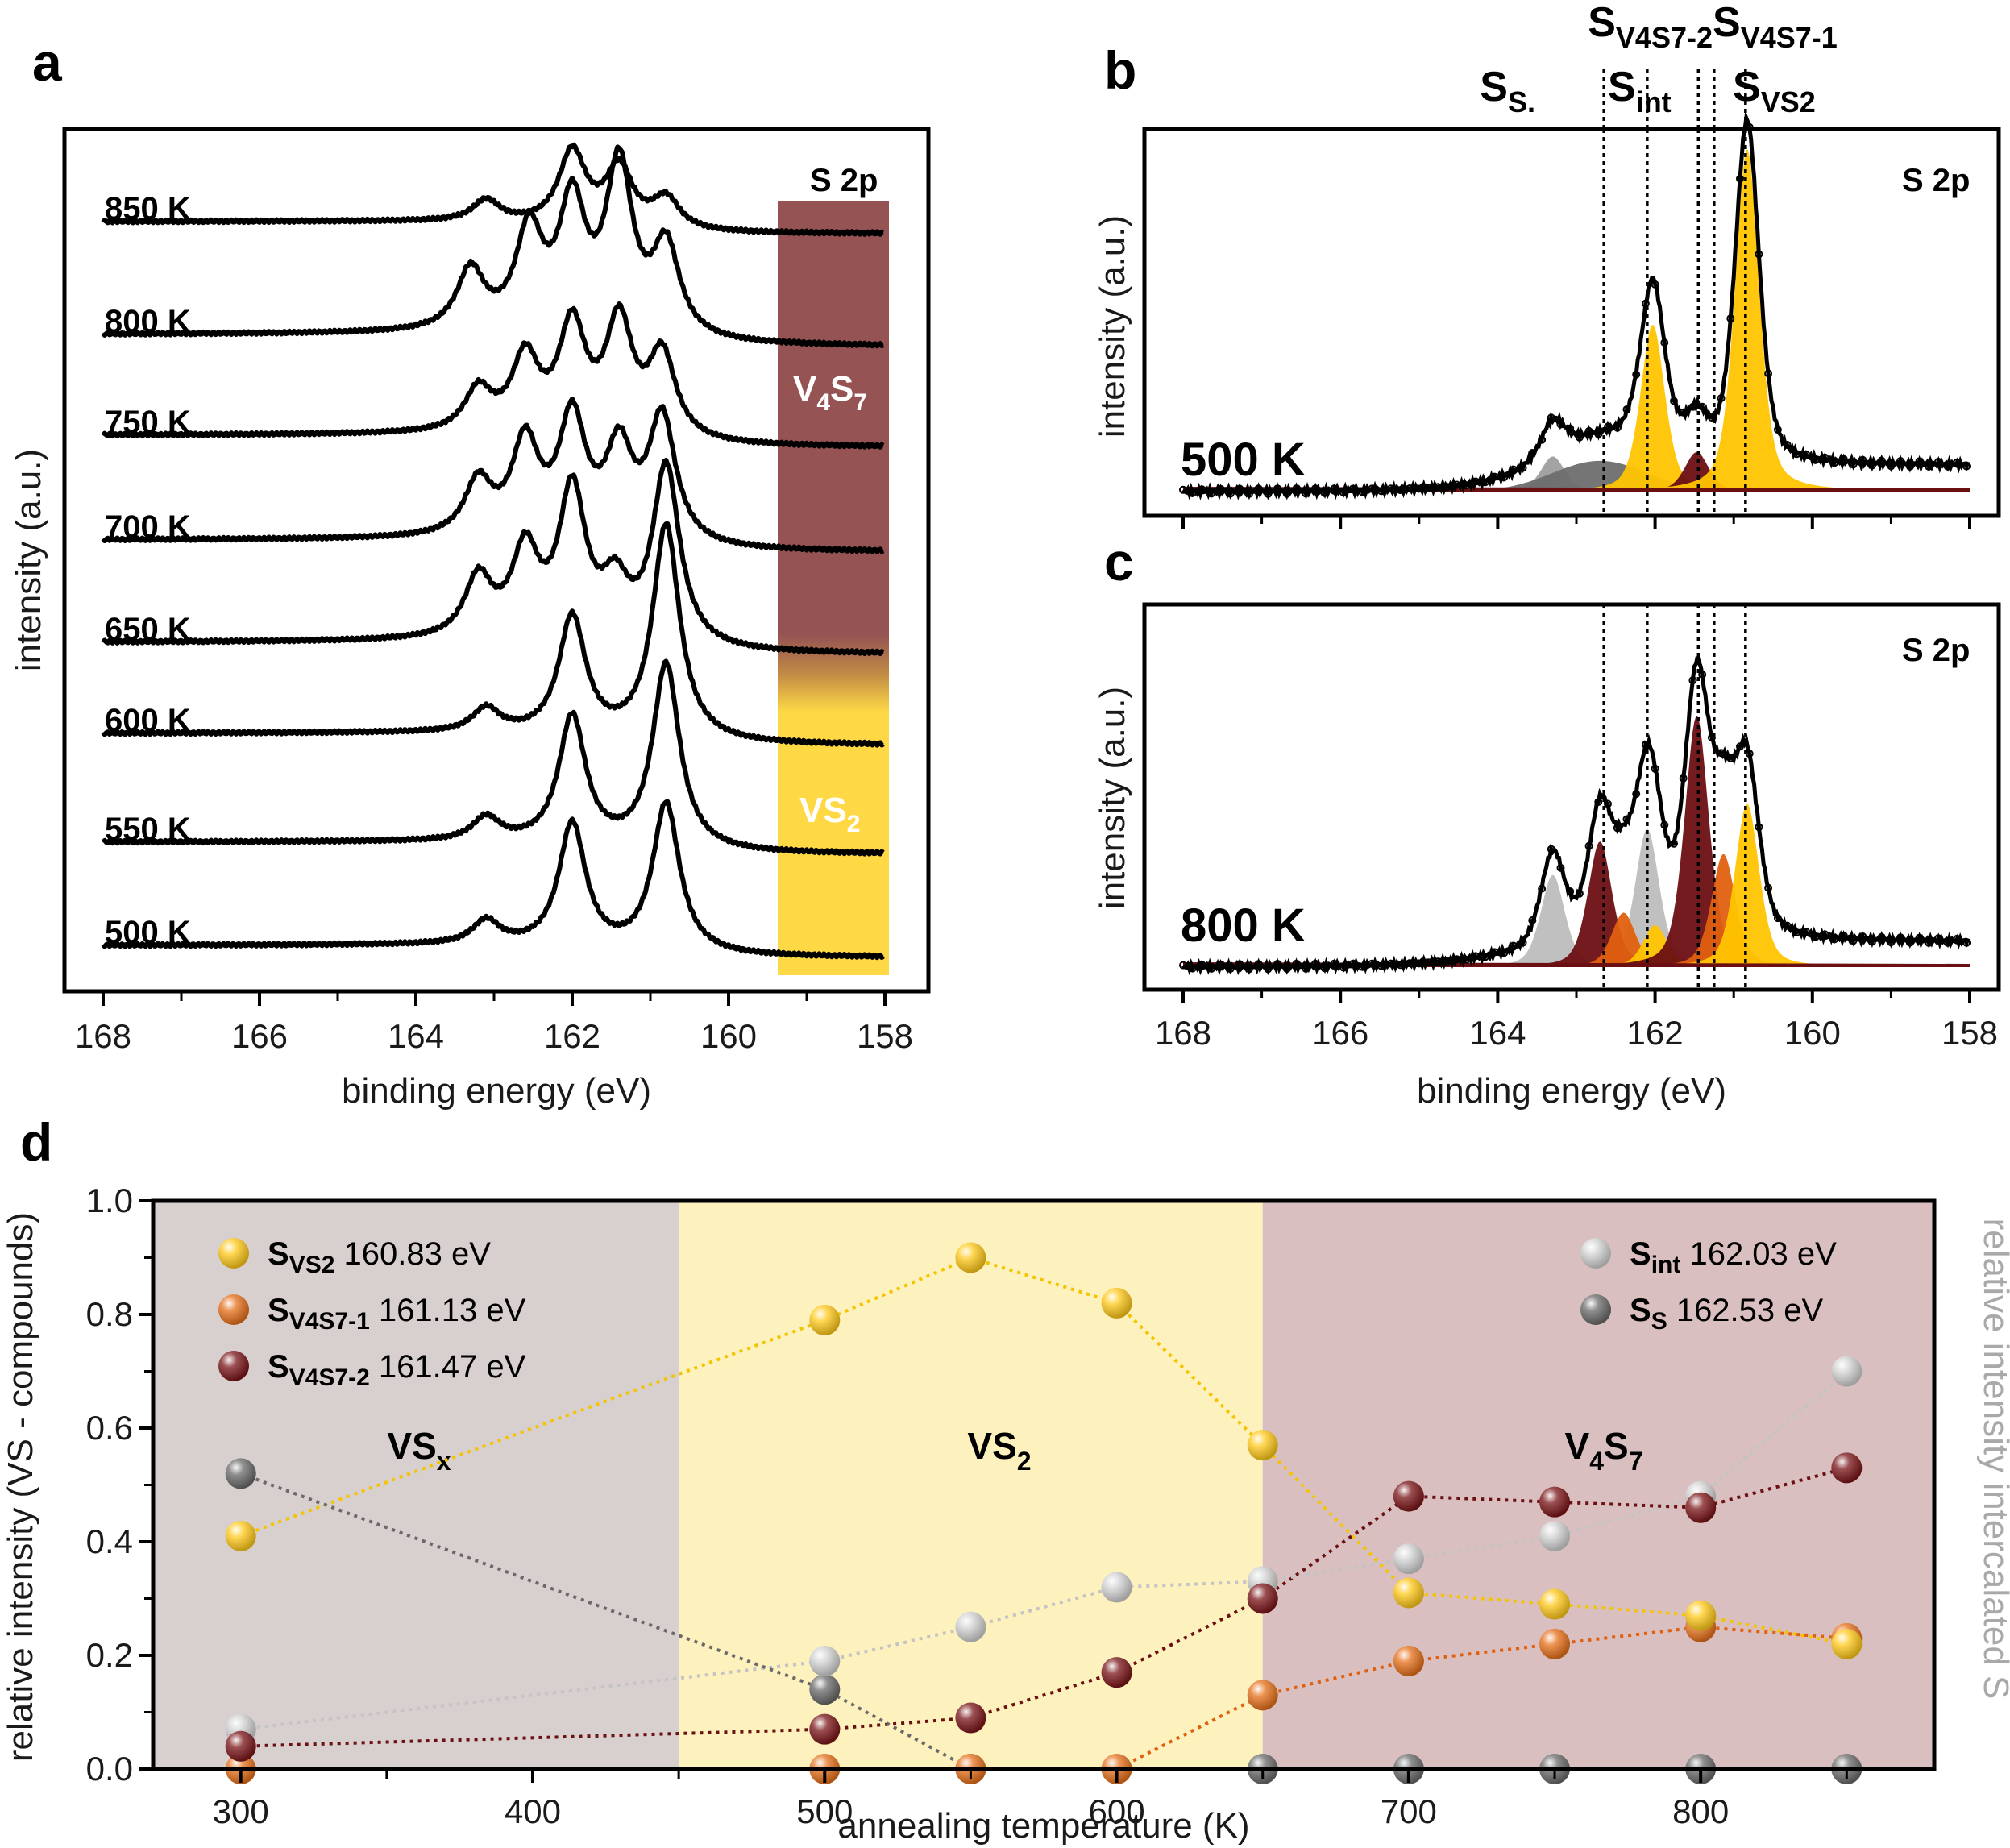 The width and height of the screenshot is (2010, 1848). I want to click on legend-label: Sint 162.03 eV, so click(1734, 1257).